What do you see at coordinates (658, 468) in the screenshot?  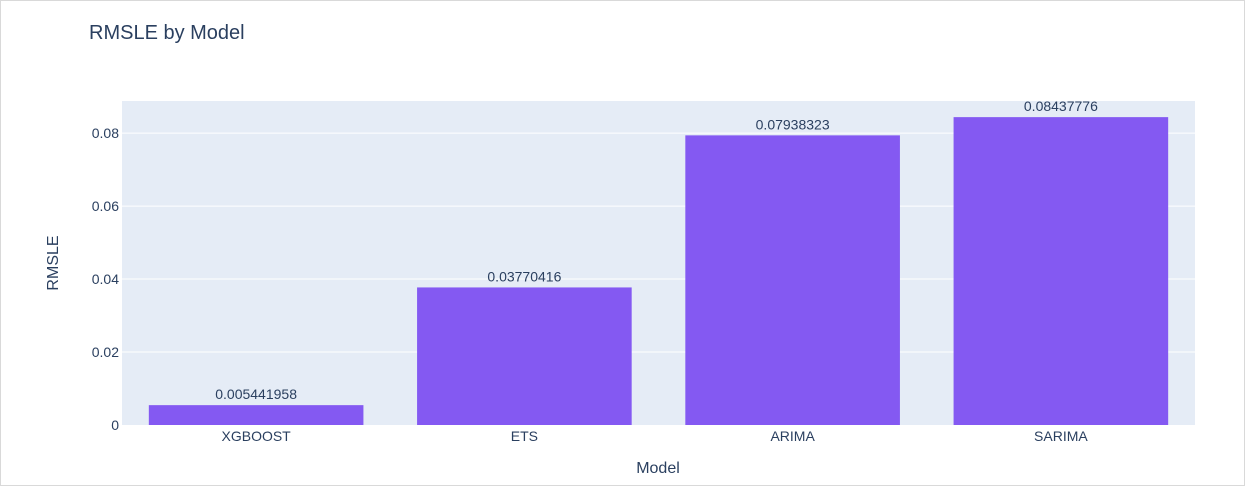 I see `x-axis-label: Model` at bounding box center [658, 468].